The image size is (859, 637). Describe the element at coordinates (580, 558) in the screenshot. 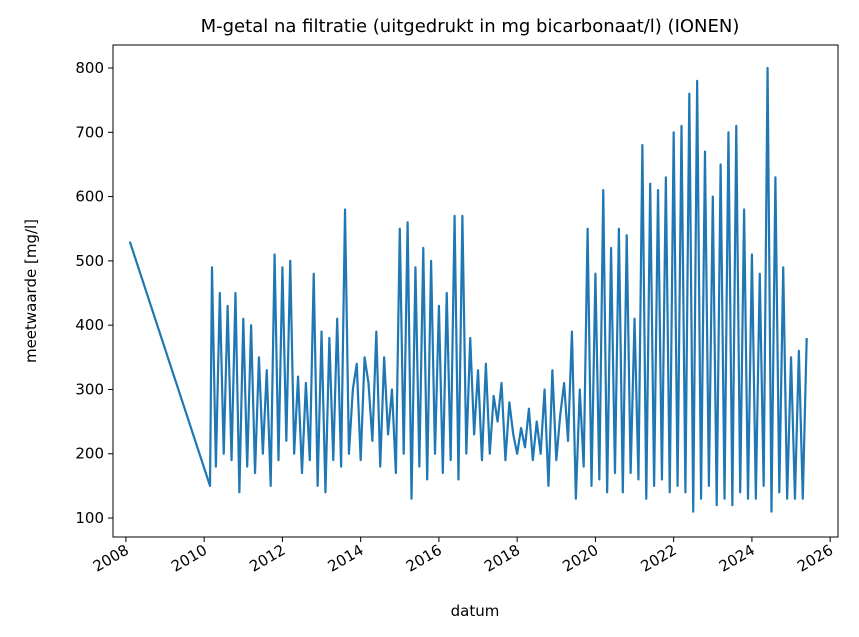

I see `x-tick-label: 2020` at that location.